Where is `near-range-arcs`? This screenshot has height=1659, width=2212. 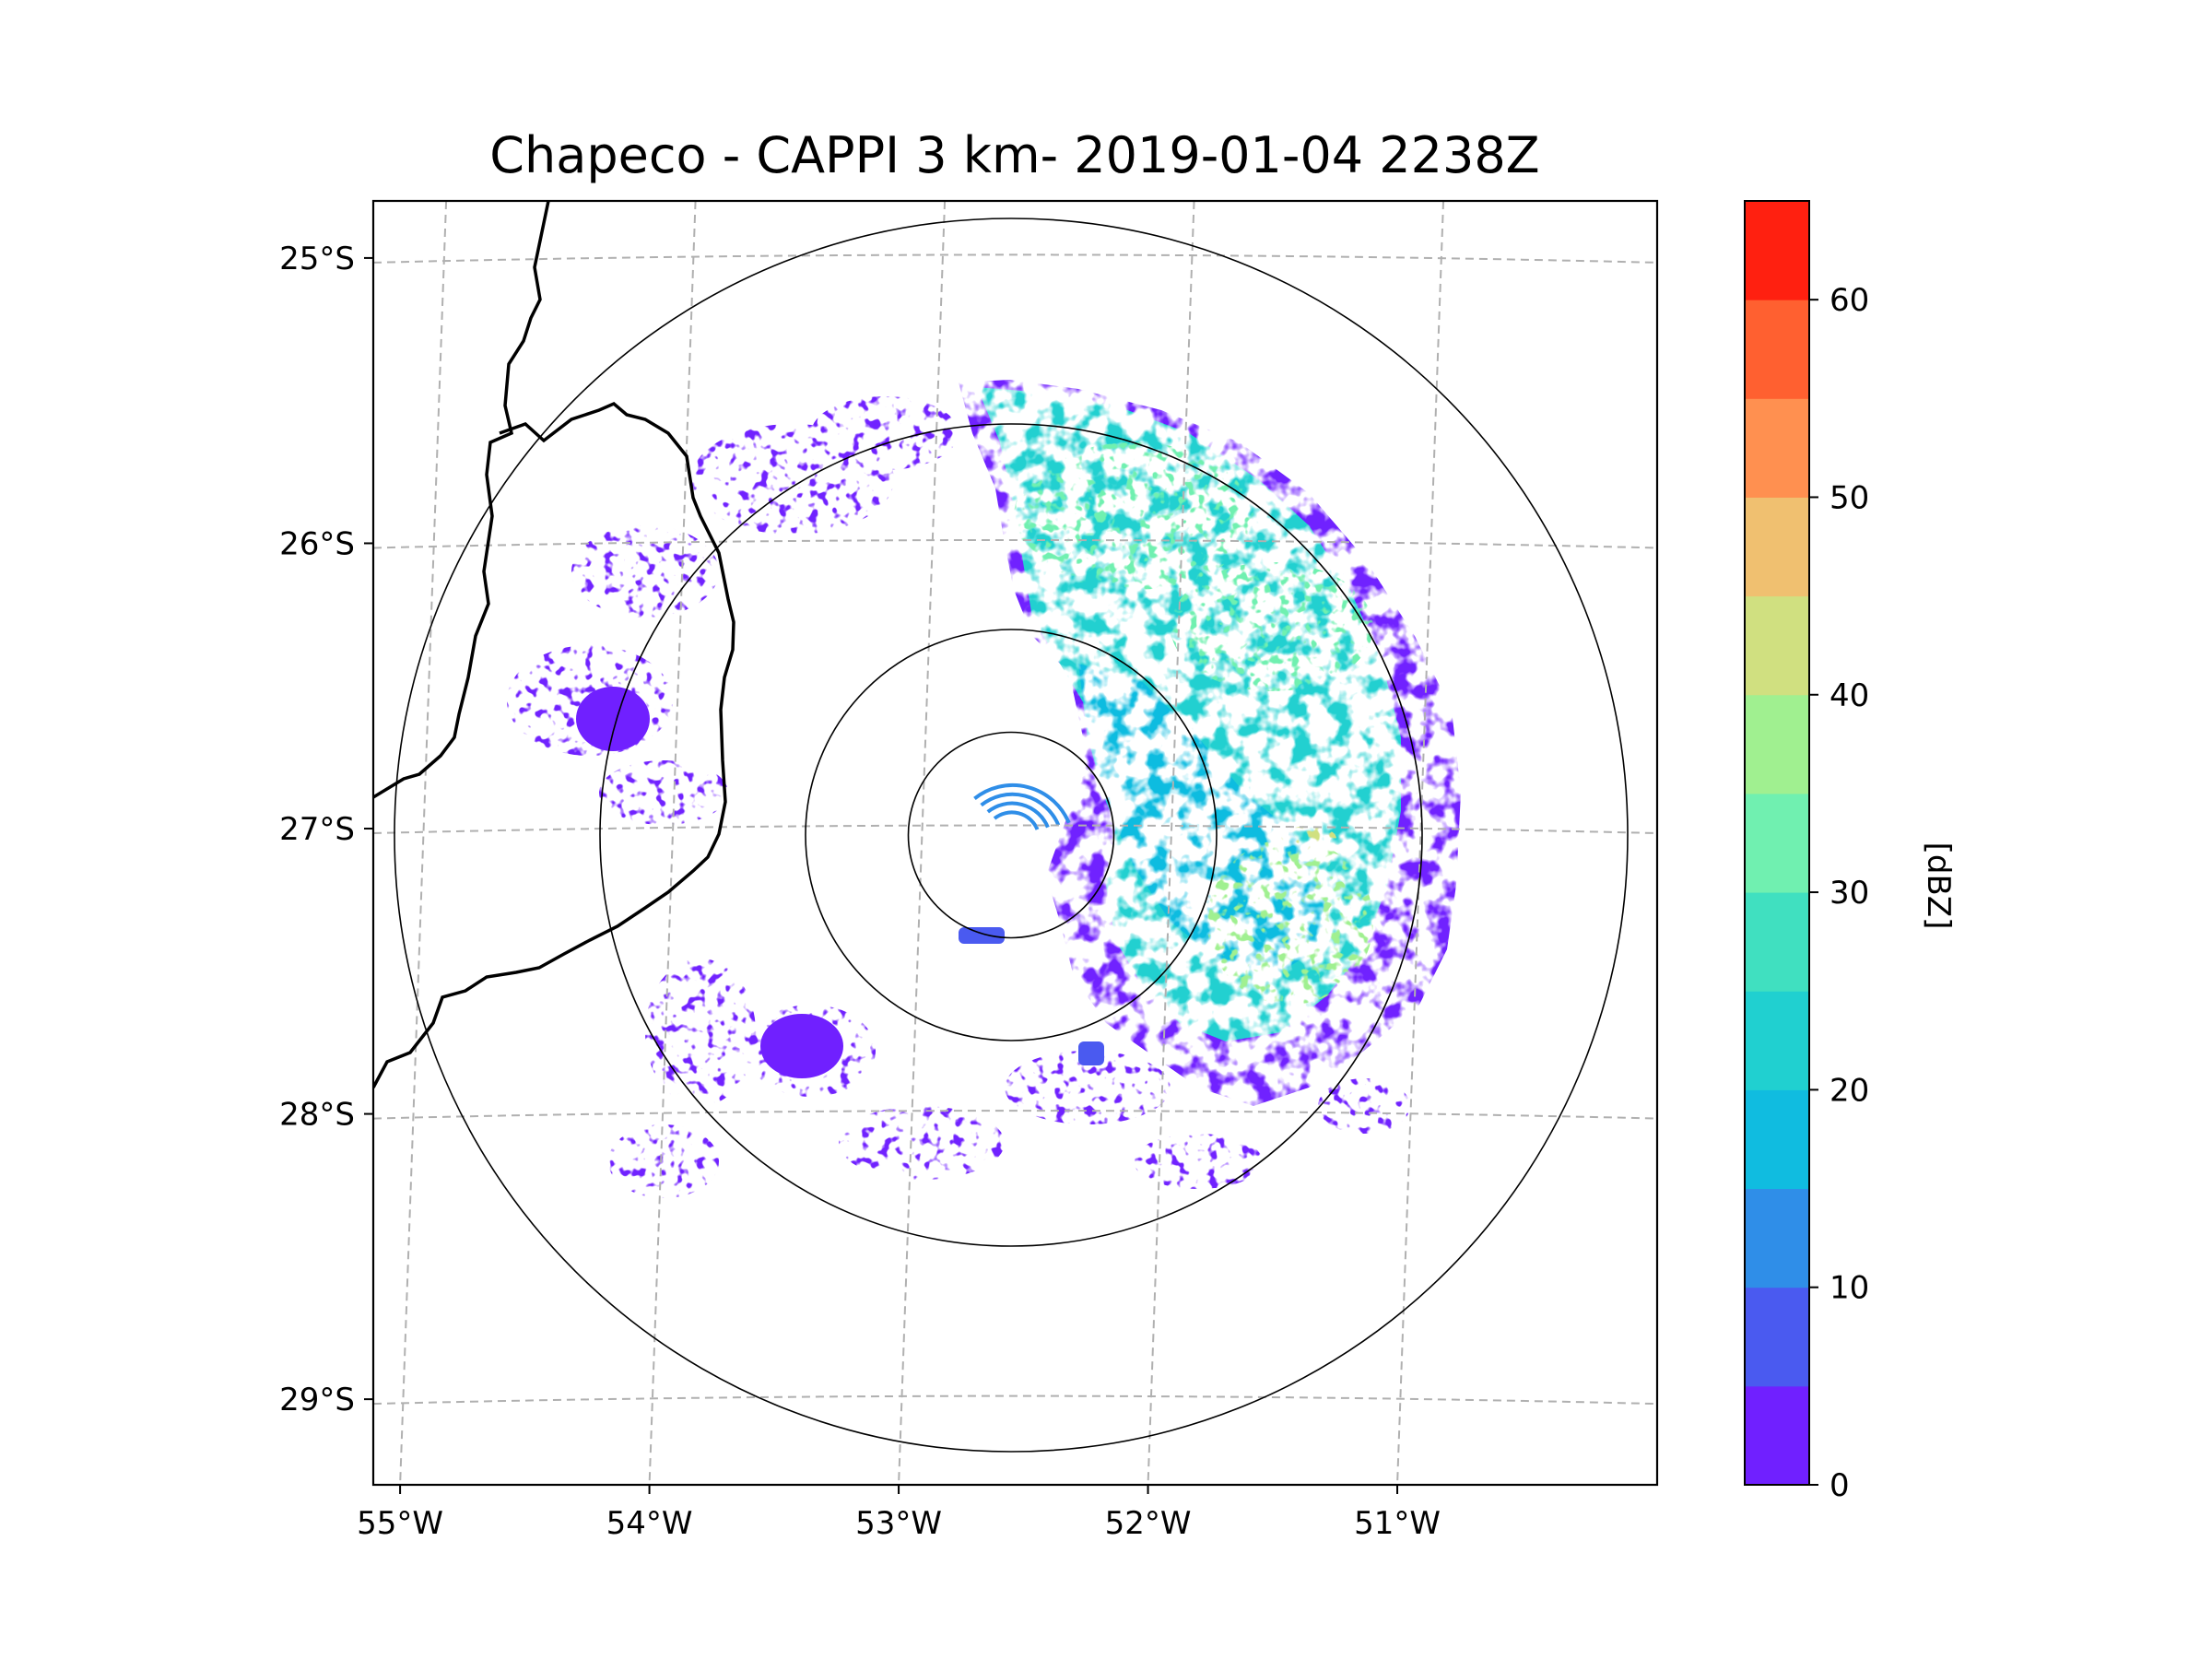
near-range-arcs is located at coordinates (1022, 806).